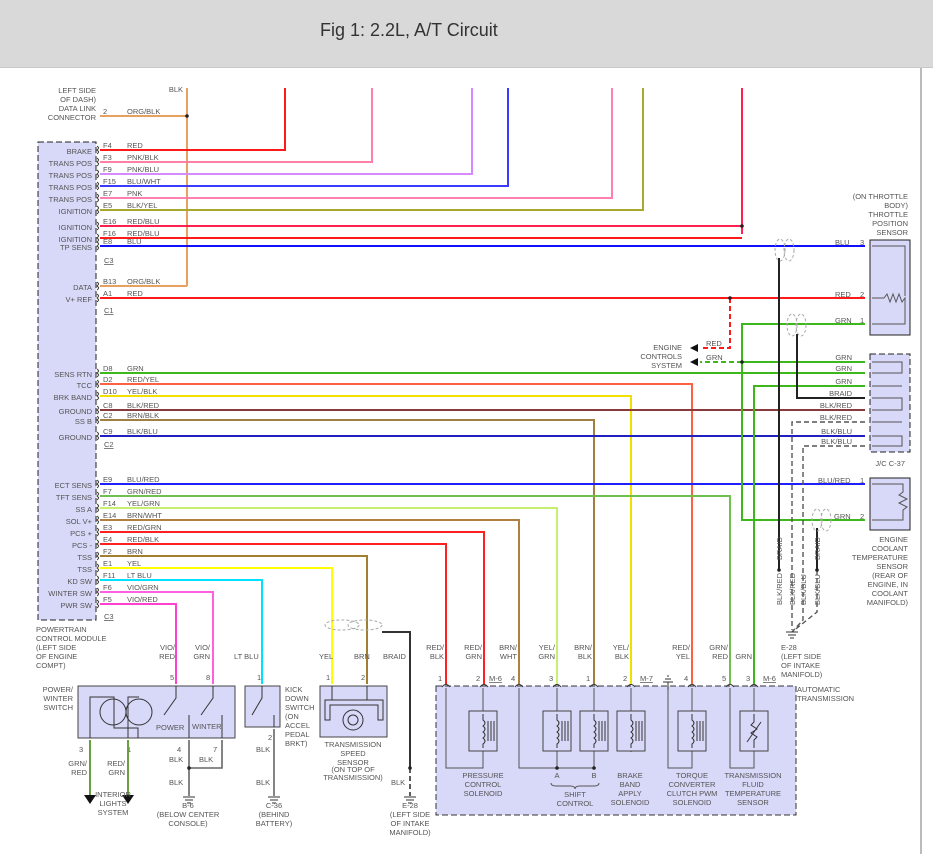 The height and width of the screenshot is (854, 933). I want to click on kickdown-name-line: (ON, so click(292, 716).